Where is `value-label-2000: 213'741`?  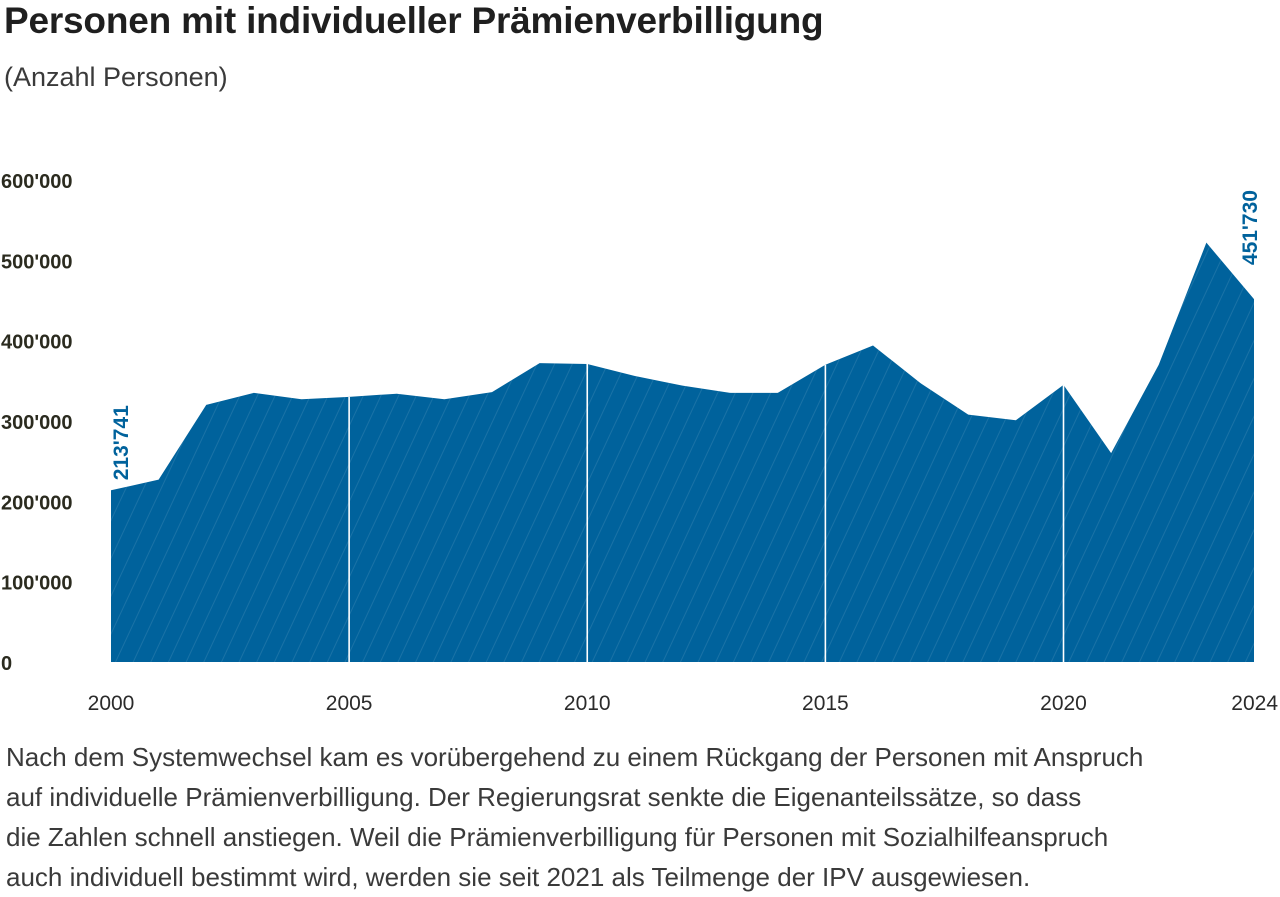
value-label-2000: 213'741 is located at coordinates (121, 442).